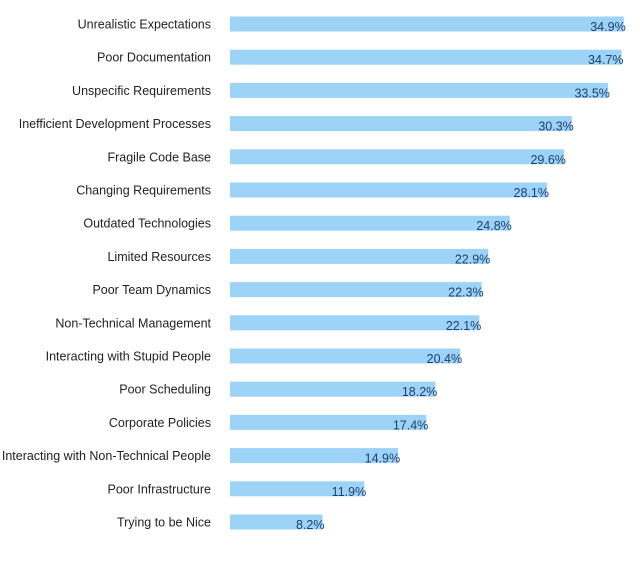 This screenshot has height=563, width=640. What do you see at coordinates (133, 323) in the screenshot?
I see `category-label: Non-Technical Management` at bounding box center [133, 323].